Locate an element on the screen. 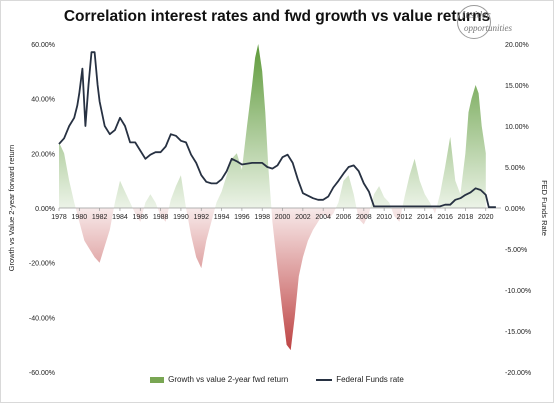 This screenshot has height=403, width=554. right-tick-label: 0.00% is located at coordinates (515, 209).